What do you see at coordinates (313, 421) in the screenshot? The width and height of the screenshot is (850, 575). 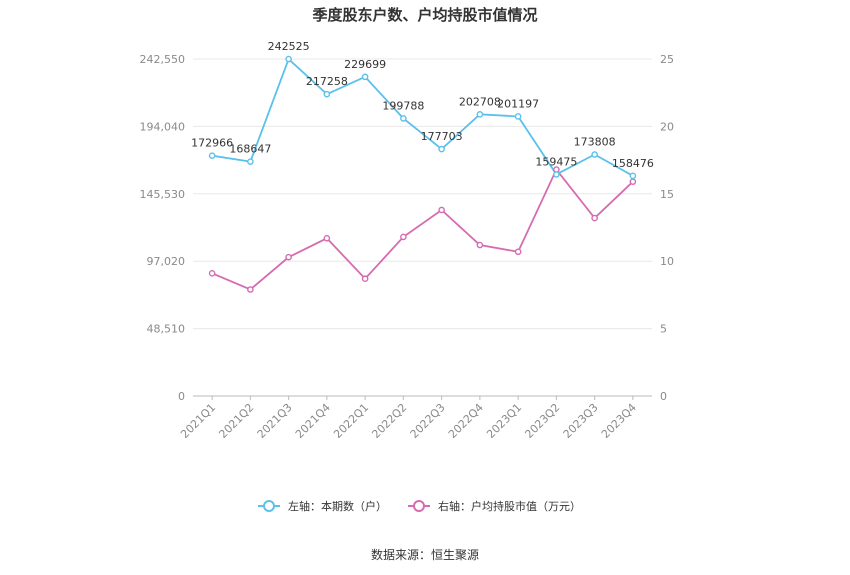 I see `x-axis-tick: 2021Q4` at bounding box center [313, 421].